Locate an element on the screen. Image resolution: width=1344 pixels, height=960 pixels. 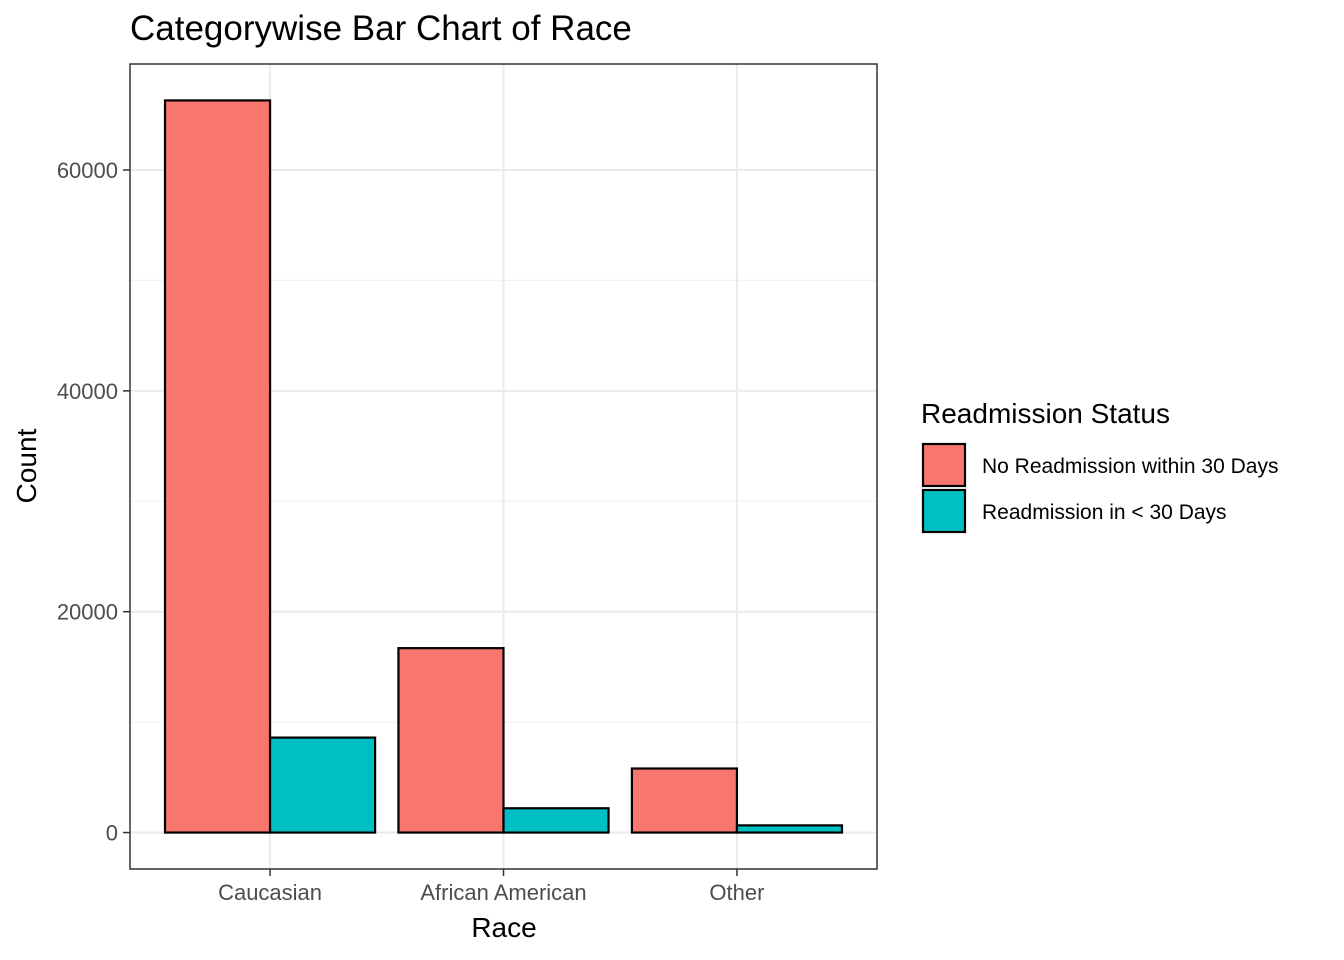
legend-label-2: Readmission in < 30 Days is located at coordinates (1104, 512).